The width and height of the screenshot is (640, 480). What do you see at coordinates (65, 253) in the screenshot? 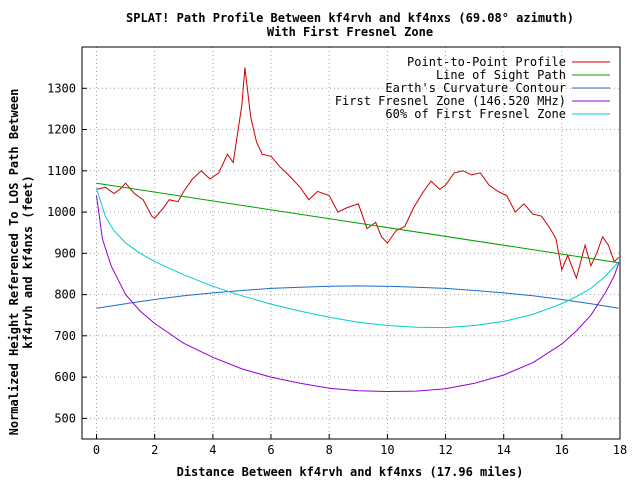
I see `y-tick-label: 900` at bounding box center [65, 253].